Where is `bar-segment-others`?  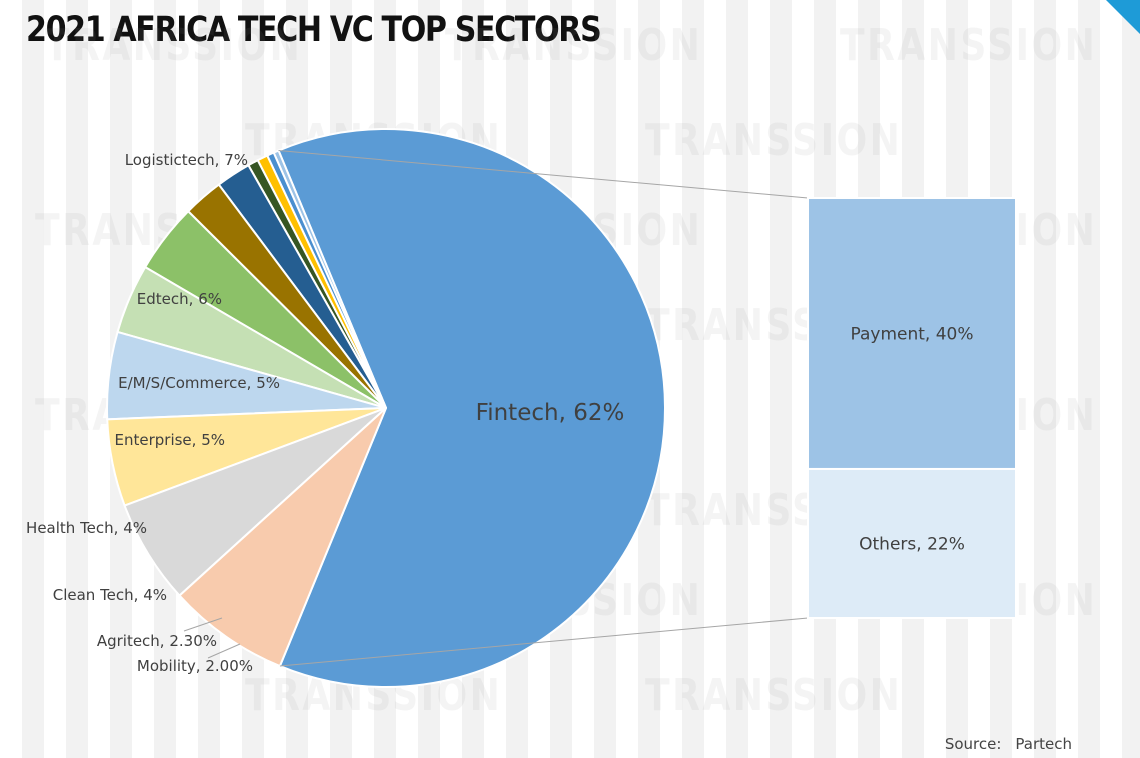 bar-segment-others is located at coordinates (912, 543).